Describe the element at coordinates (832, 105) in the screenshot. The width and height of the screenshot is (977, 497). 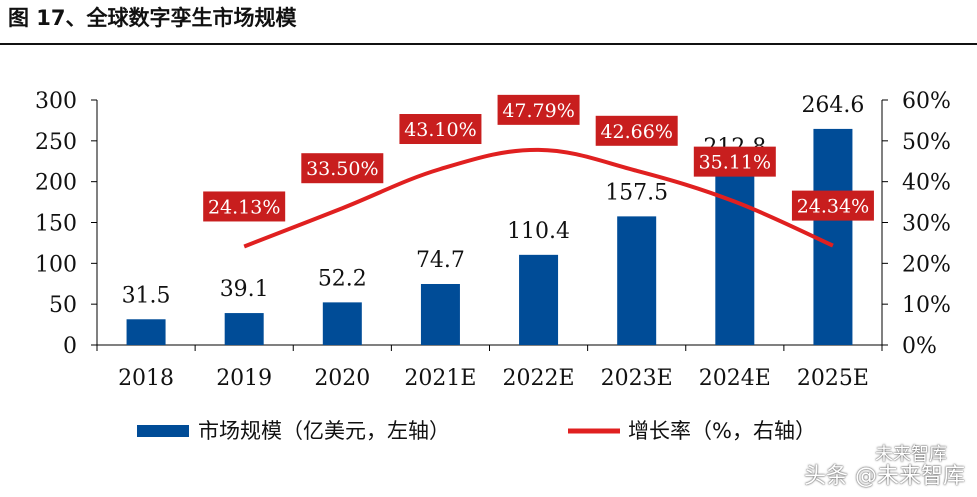
I see `bar-value-label: 264.6` at that location.